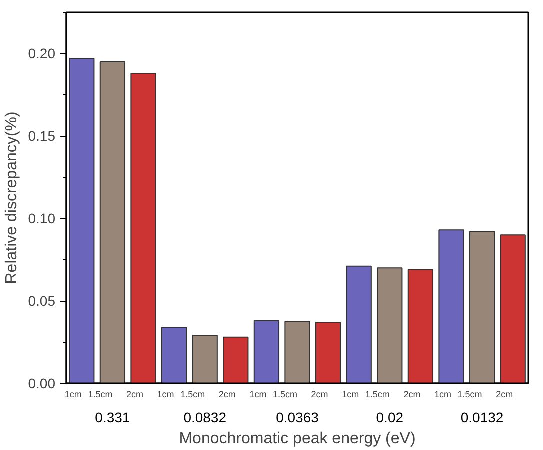 The width and height of the screenshot is (543, 450). I want to click on series-label: 1.5cm, so click(100, 395).